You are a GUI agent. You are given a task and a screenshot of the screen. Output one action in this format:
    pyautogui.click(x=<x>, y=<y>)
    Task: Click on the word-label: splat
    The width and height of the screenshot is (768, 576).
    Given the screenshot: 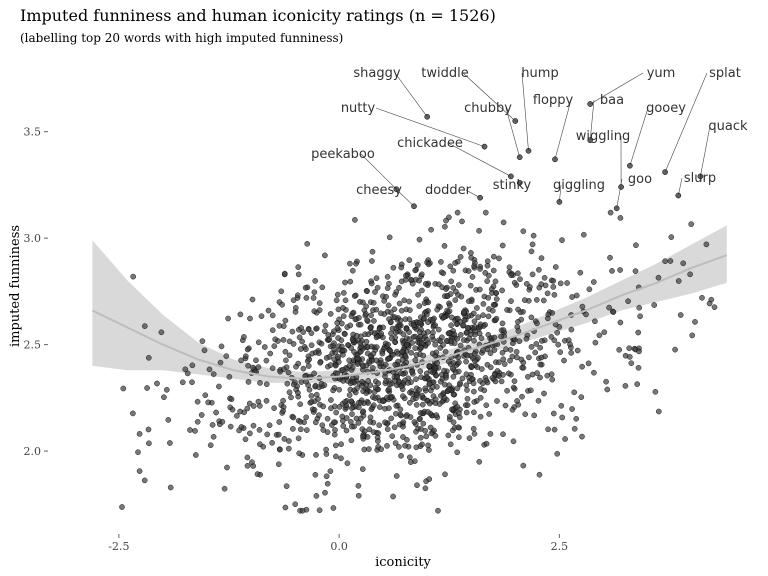 What is the action you would take?
    pyautogui.click(x=725, y=73)
    